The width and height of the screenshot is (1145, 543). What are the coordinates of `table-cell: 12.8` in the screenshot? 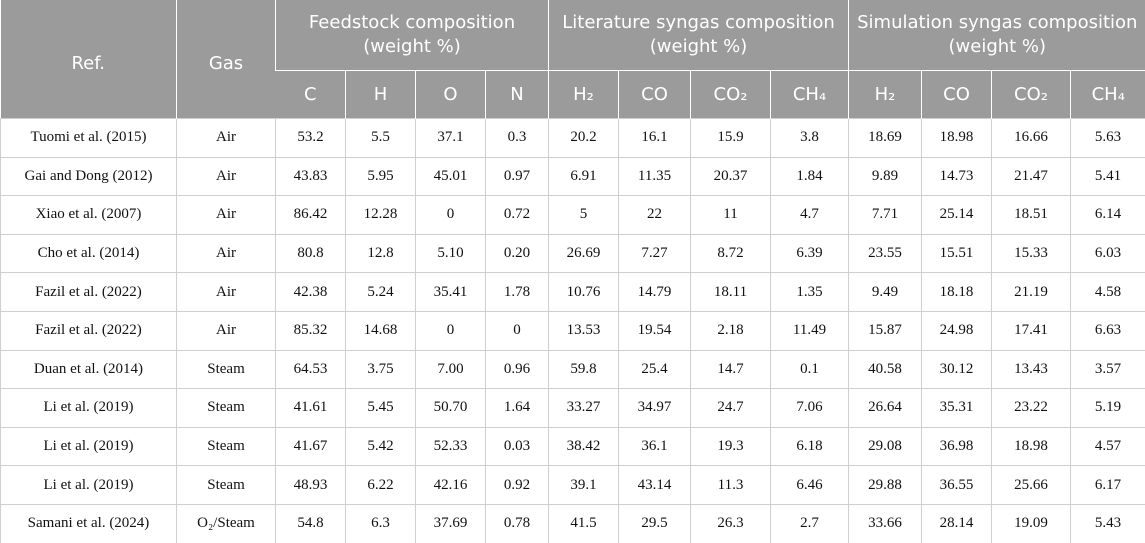 It's located at (380, 253).